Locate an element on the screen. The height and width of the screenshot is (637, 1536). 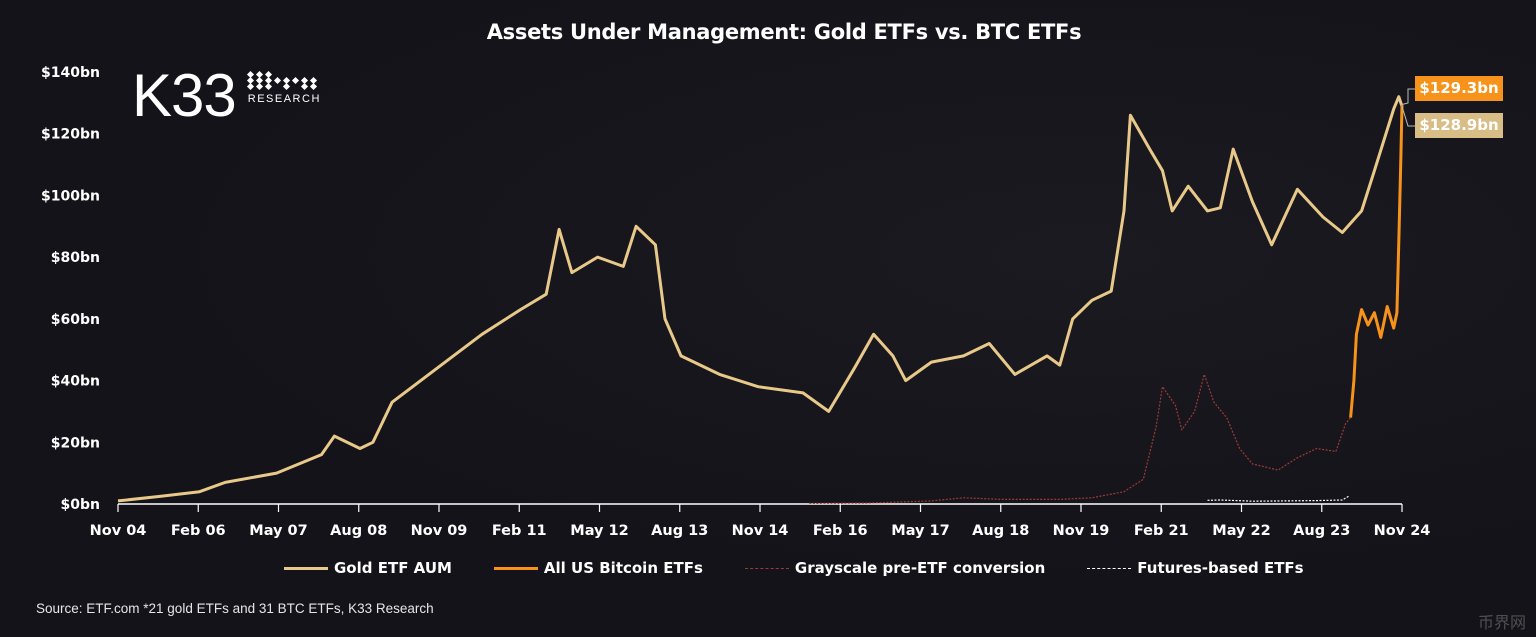
k33-logo: K33 RESEARCH is located at coordinates (226, 95).